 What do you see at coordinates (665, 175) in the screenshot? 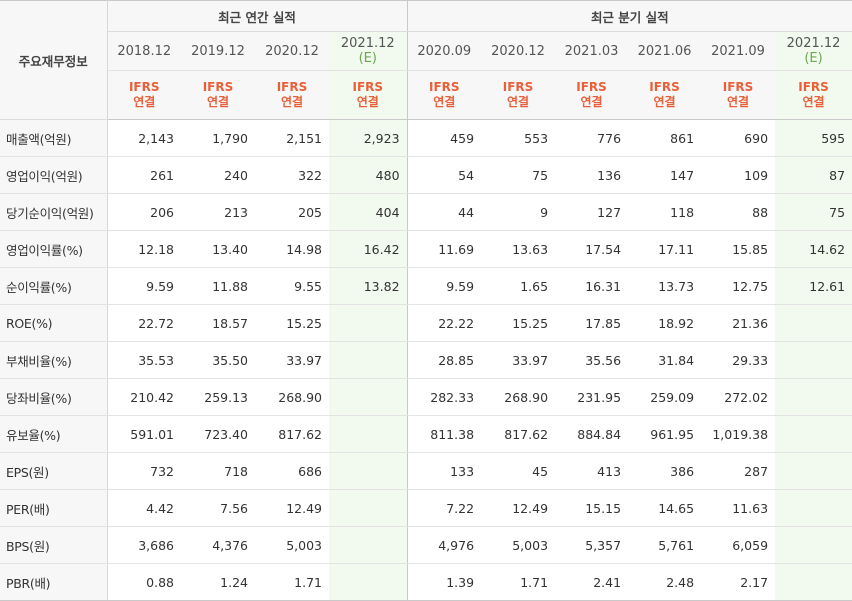
I see `value-cell: 147` at bounding box center [665, 175].